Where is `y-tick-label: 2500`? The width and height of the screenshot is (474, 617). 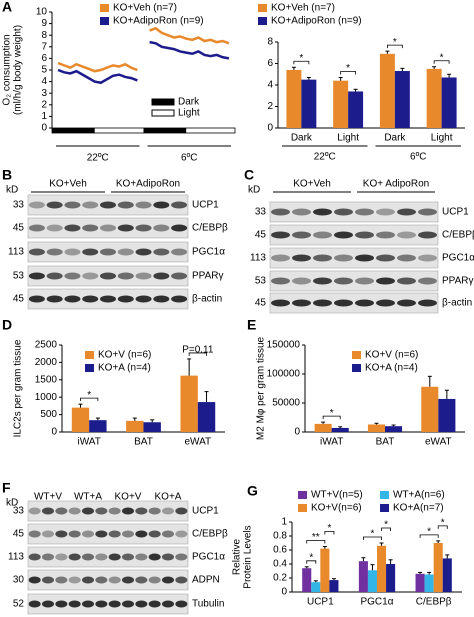
y-tick-label: 2500 is located at coordinates (46, 345).